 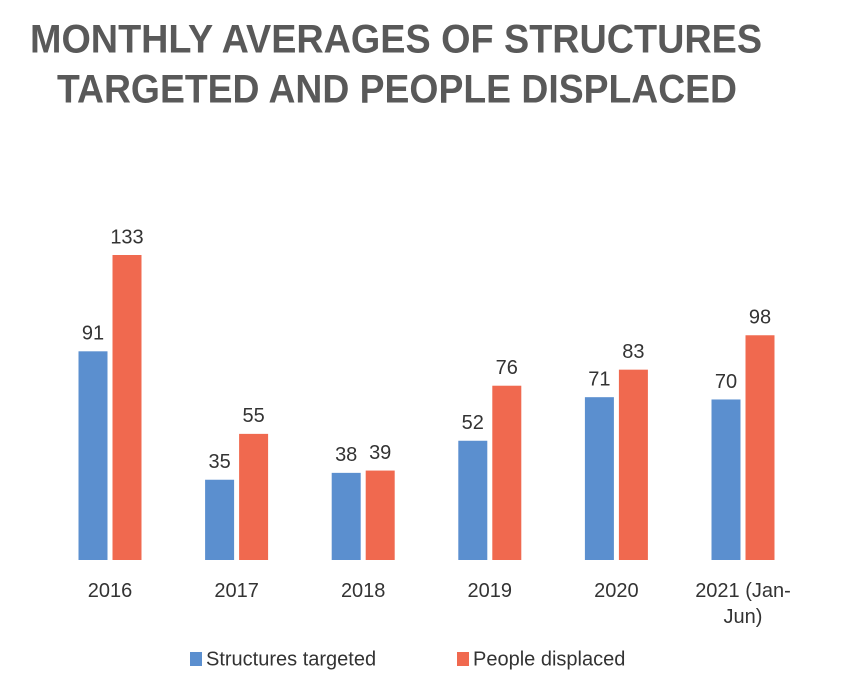 What do you see at coordinates (236, 591) in the screenshot?
I see `x-tick-label: 2017` at bounding box center [236, 591].